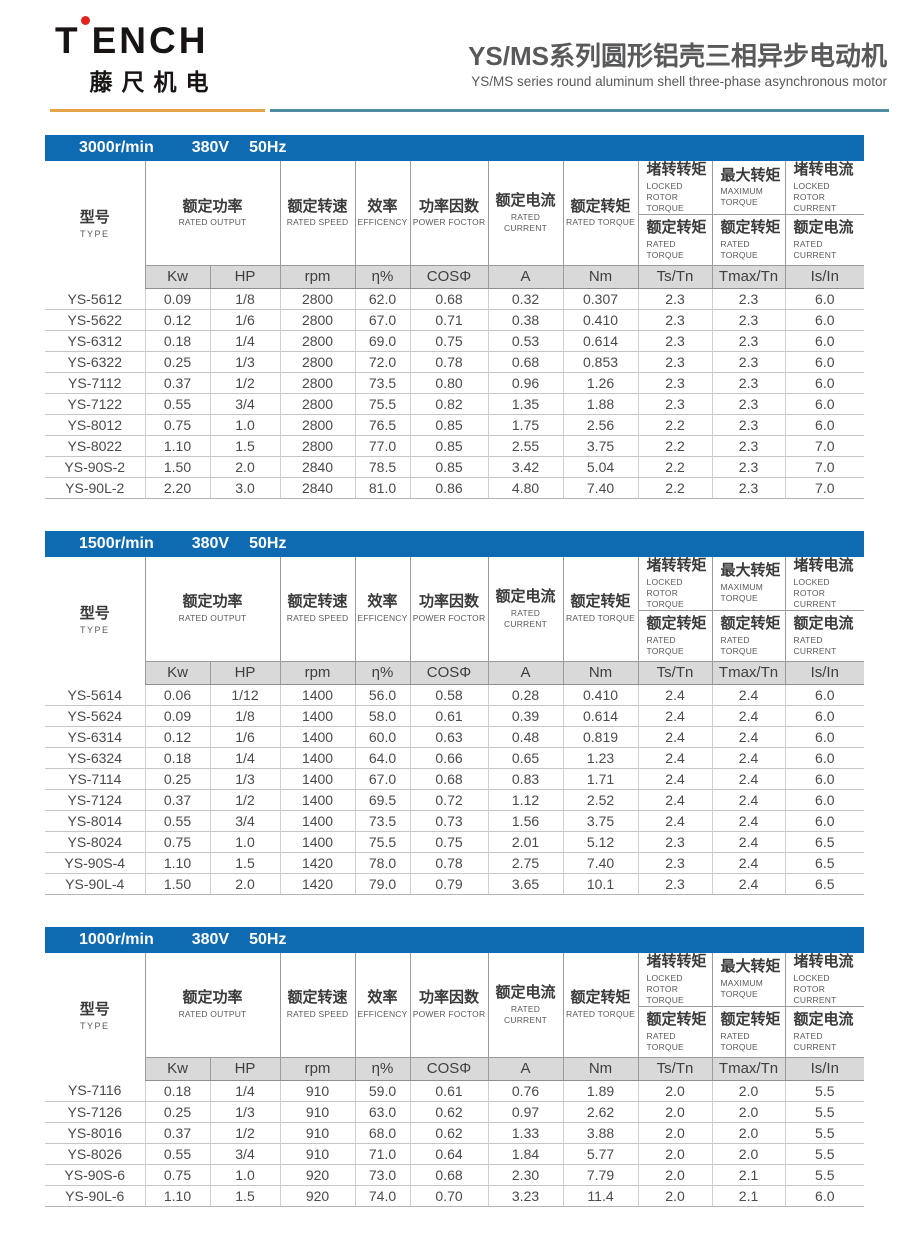 The width and height of the screenshot is (909, 1249). I want to click on value-cell: 1.10, so click(177, 862).